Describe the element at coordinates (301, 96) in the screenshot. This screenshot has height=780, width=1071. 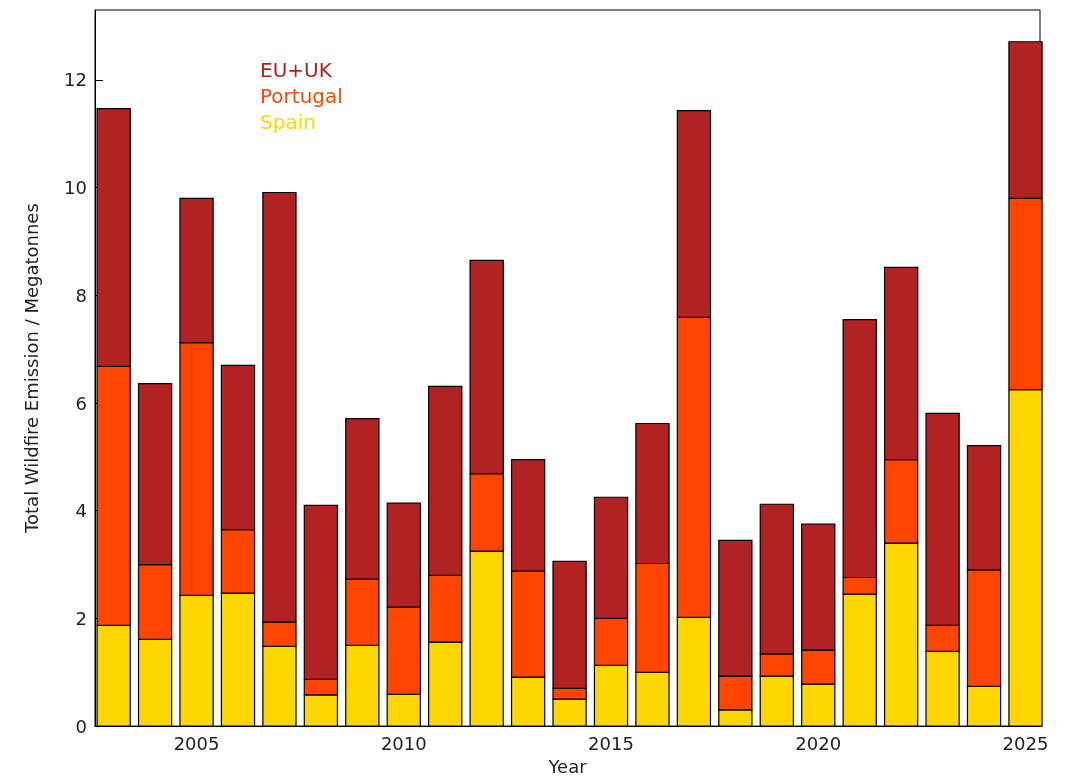
I see `text: Portugal` at that location.